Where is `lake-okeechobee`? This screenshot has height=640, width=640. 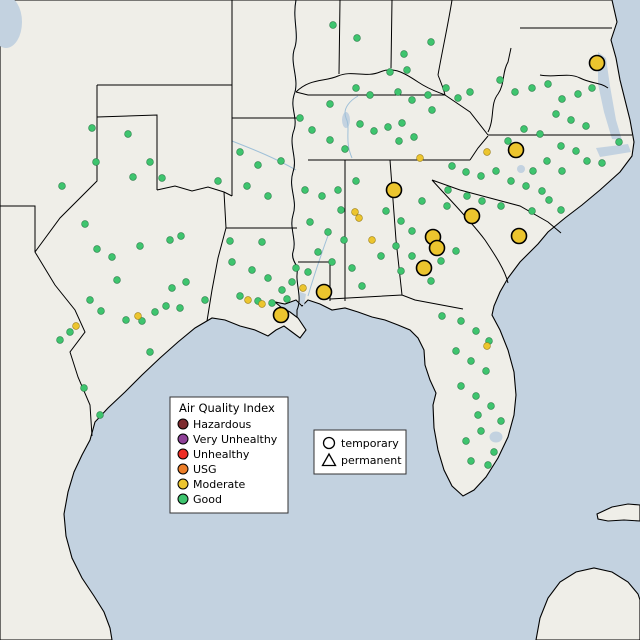 lake-okeechobee is located at coordinates (496, 437).